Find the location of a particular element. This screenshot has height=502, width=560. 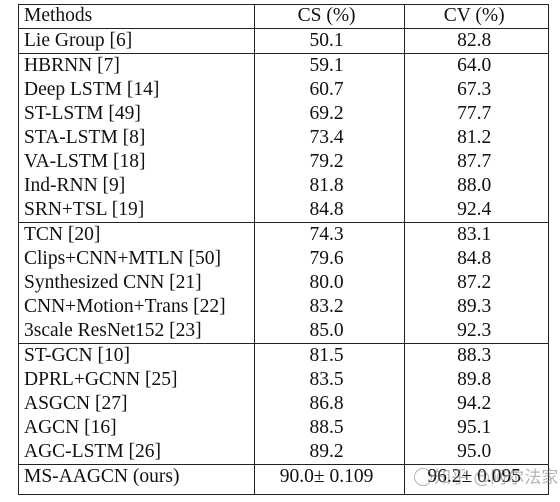

method-cell: Ind-RNN [9] is located at coordinates (75, 185).